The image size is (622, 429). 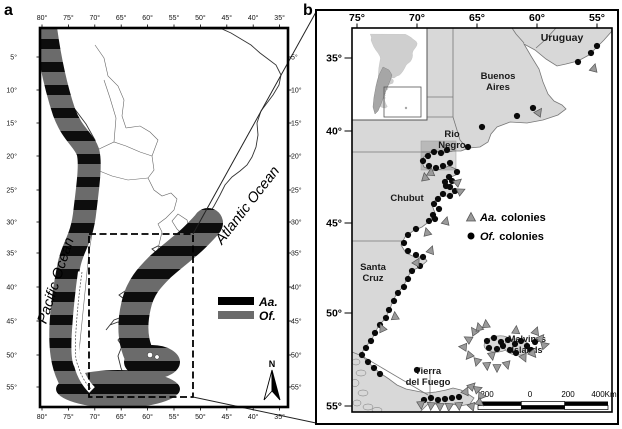 What do you see at coordinates (452, 140) in the screenshot?
I see `region-label-rio-negro: Rio Negro` at bounding box center [452, 140].